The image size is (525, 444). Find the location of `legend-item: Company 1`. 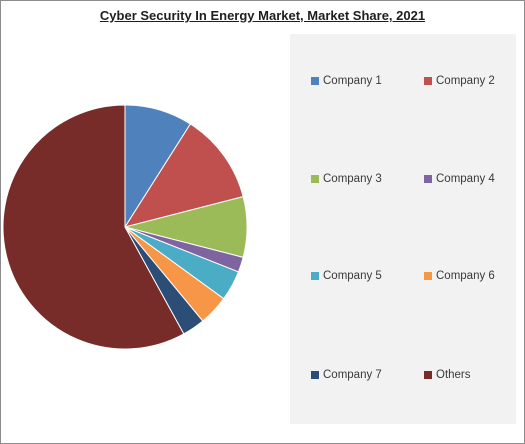

legend-item: Company 1 is located at coordinates (346, 81).